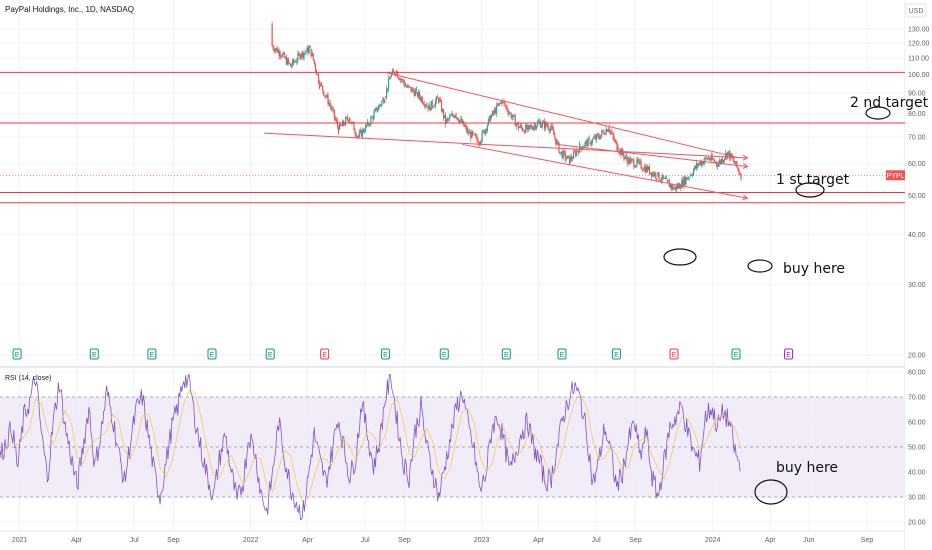 Image resolution: width=932 pixels, height=550 pixels. Describe the element at coordinates (808, 540) in the screenshot. I see `time-tick-label: Jun` at that location.